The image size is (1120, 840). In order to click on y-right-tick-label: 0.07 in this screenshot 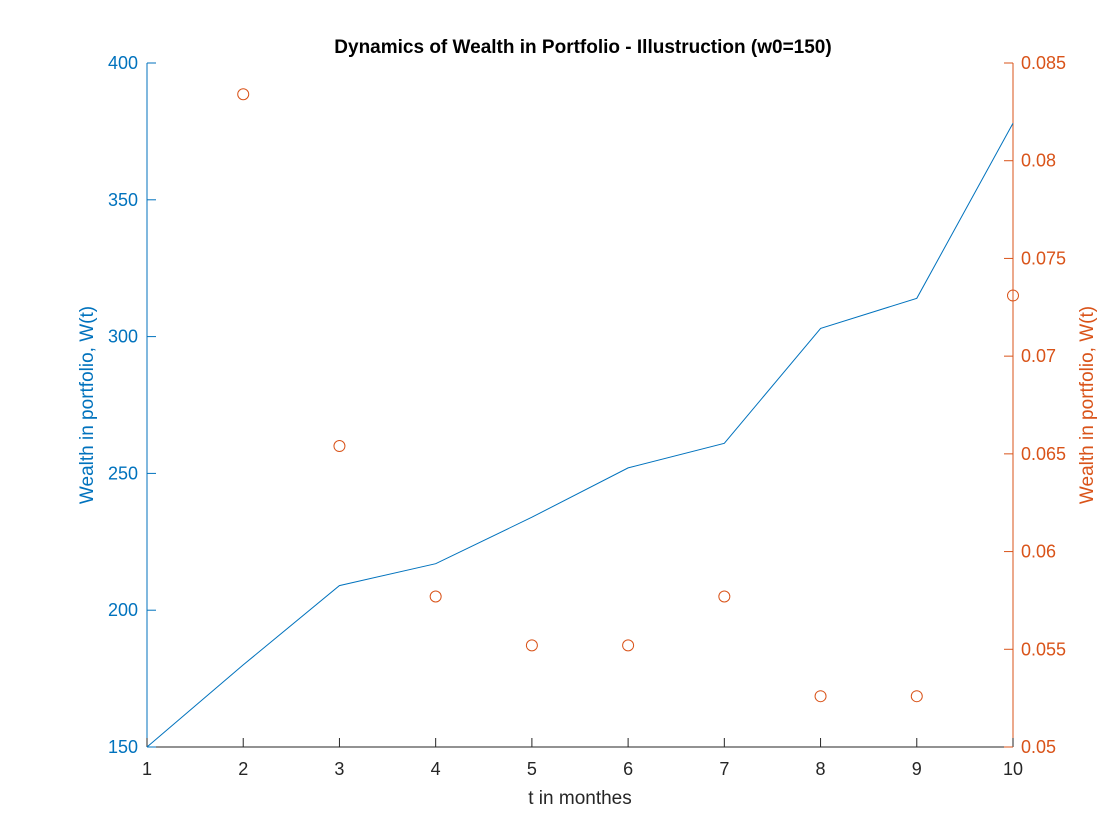, I will do `click(1038, 356)`.